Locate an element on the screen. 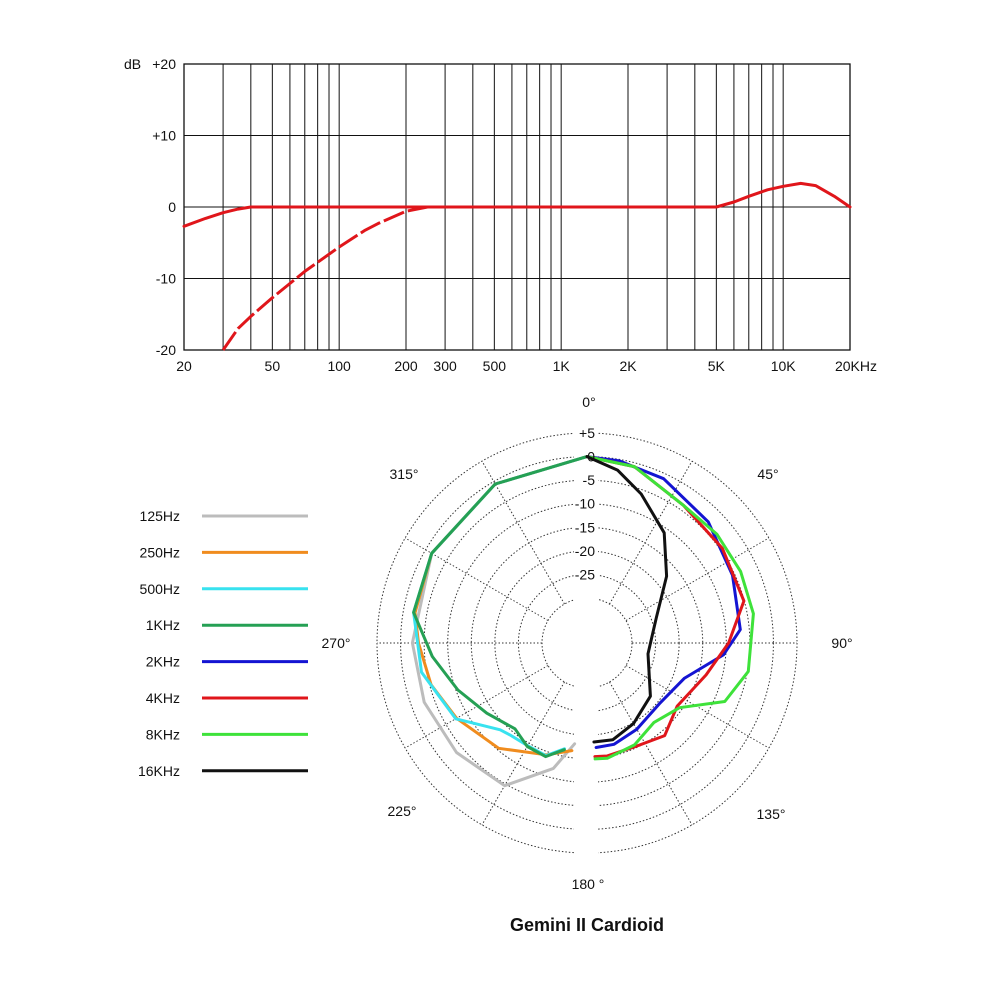  polar-angle-label: 135° is located at coordinates (771, 814).